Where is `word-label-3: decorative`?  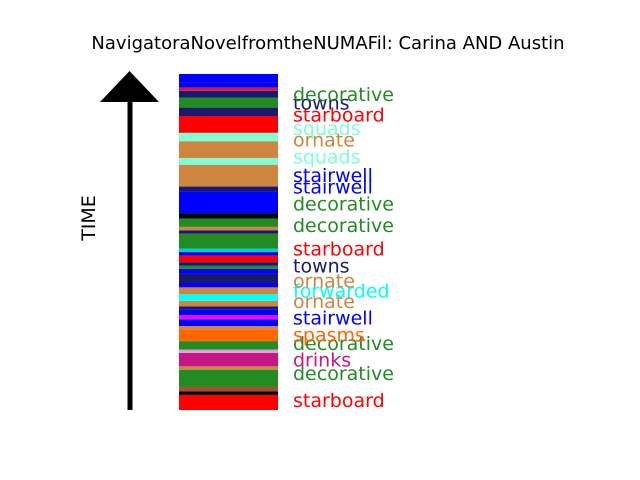 word-label-3: decorative is located at coordinates (343, 344).